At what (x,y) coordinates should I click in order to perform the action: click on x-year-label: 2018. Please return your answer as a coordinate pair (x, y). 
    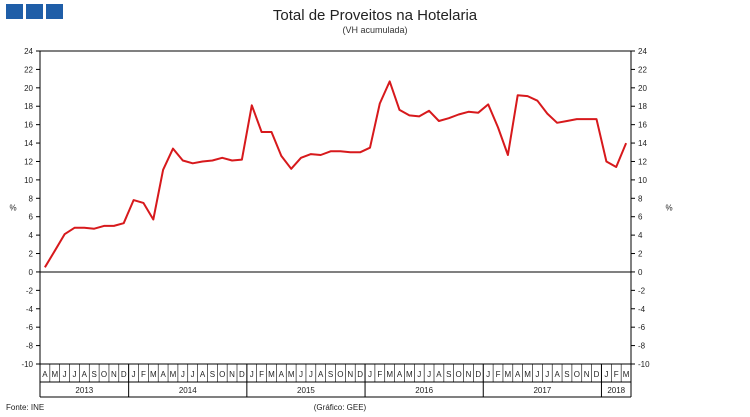
    Looking at the image, I should click on (616, 390).